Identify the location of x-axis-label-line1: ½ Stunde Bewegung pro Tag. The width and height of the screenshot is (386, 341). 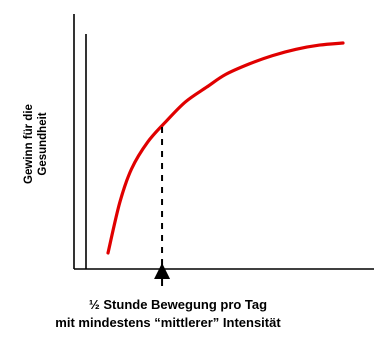
(178, 304).